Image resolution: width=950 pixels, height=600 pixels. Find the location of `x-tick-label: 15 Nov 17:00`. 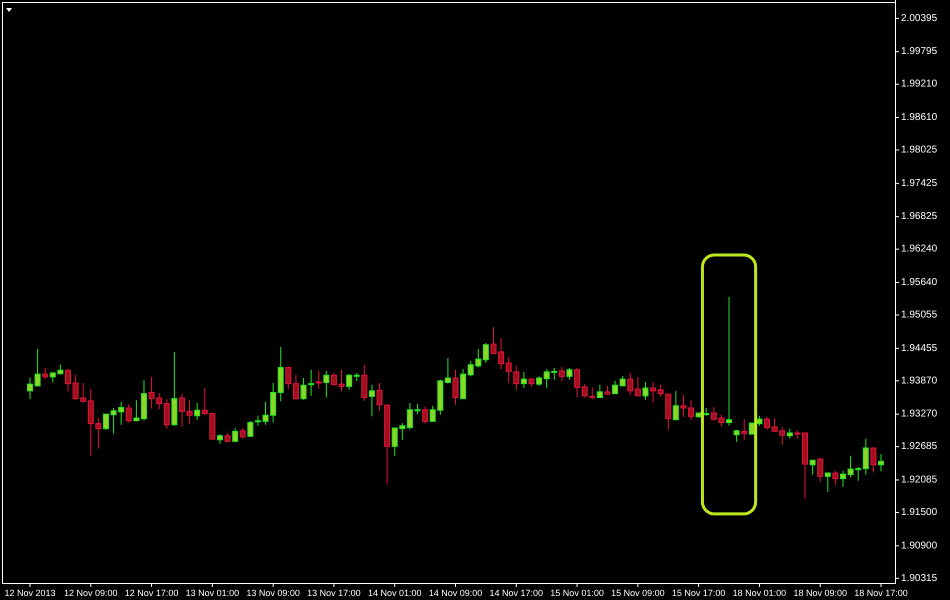

x-tick-label: 15 Nov 17:00 is located at coordinates (699, 593).